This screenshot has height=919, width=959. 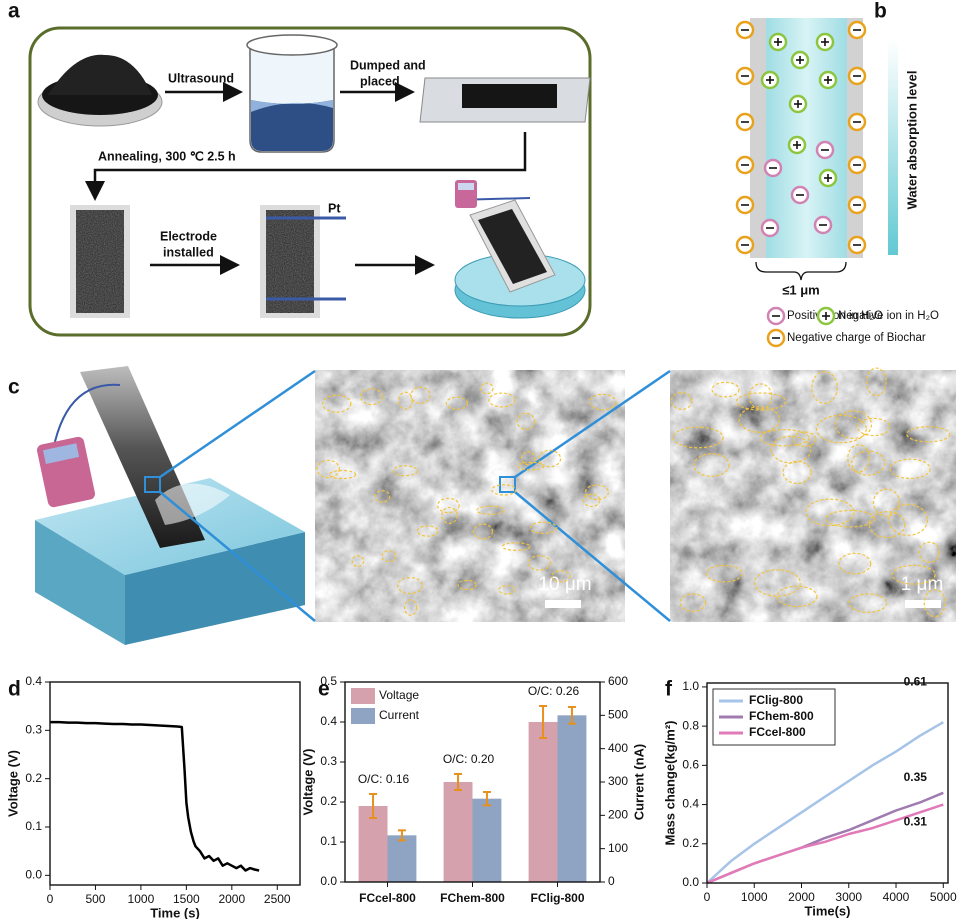 I want to click on x-tick-label: 1000, so click(x=141, y=899).